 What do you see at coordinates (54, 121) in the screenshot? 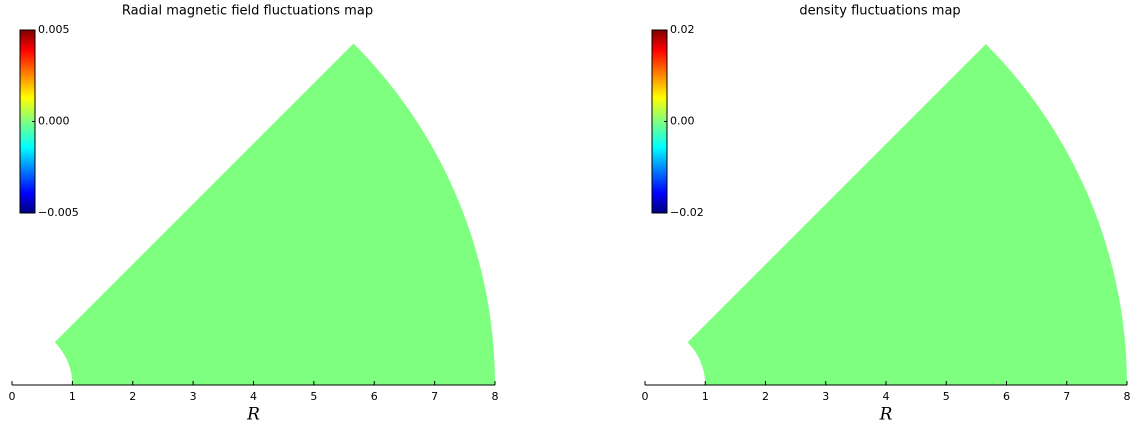
I see `colorbar-tick-label: 0.000` at bounding box center [54, 121].